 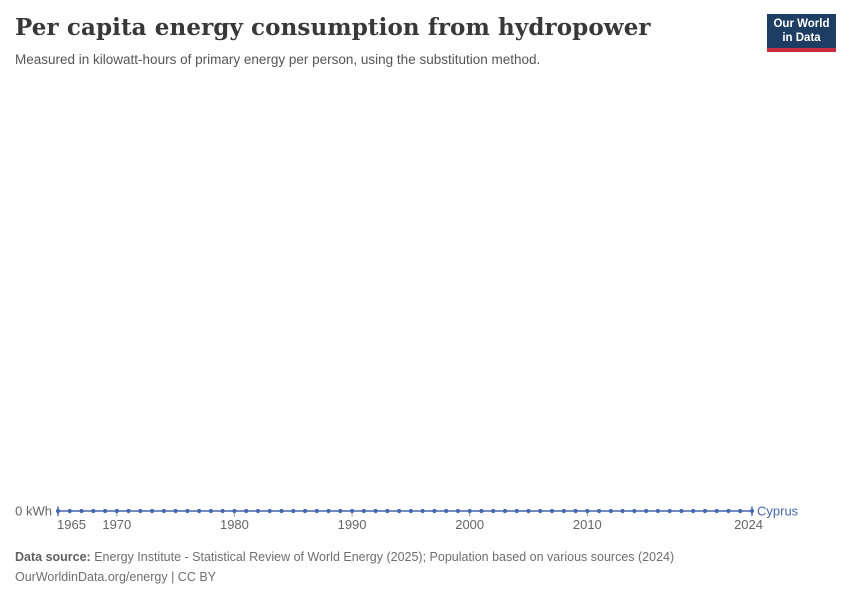 What do you see at coordinates (540, 511) in the screenshot?
I see `data-point-2006` at bounding box center [540, 511].